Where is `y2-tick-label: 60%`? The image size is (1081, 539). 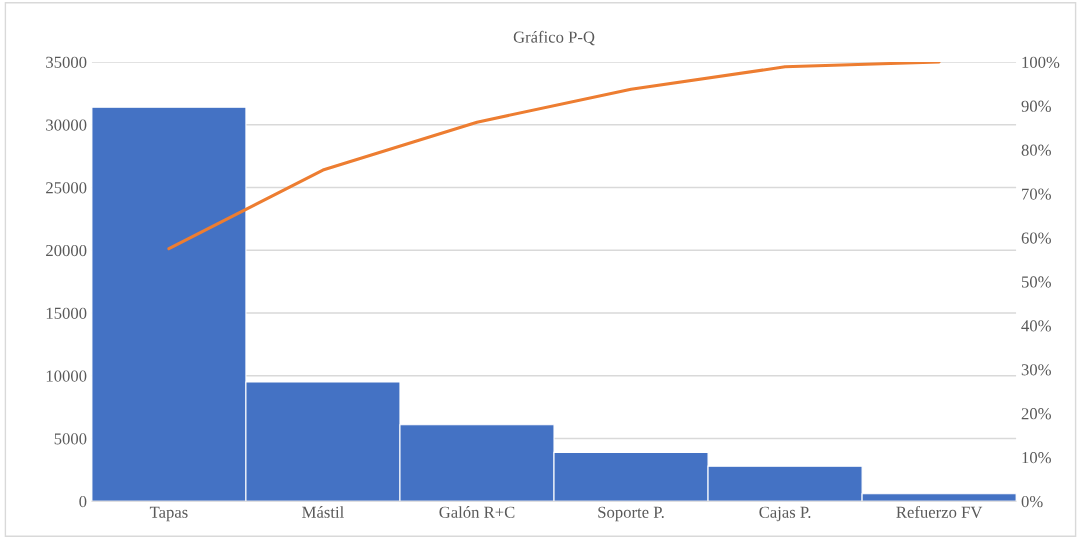
y2-tick-label: 60% is located at coordinates (1036, 238).